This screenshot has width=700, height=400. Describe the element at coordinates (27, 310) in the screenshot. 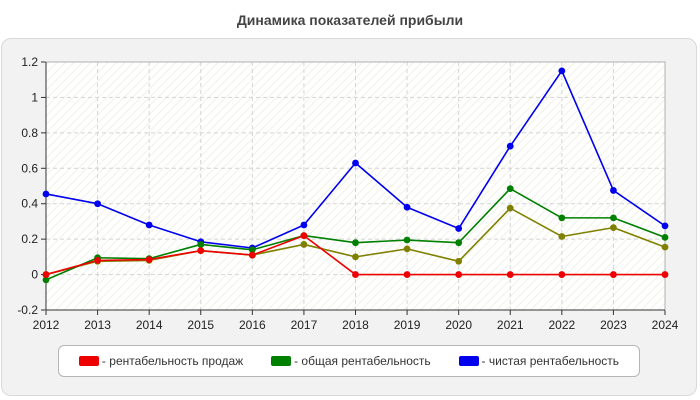

I see `y-tick-label: -0.2` at that location.